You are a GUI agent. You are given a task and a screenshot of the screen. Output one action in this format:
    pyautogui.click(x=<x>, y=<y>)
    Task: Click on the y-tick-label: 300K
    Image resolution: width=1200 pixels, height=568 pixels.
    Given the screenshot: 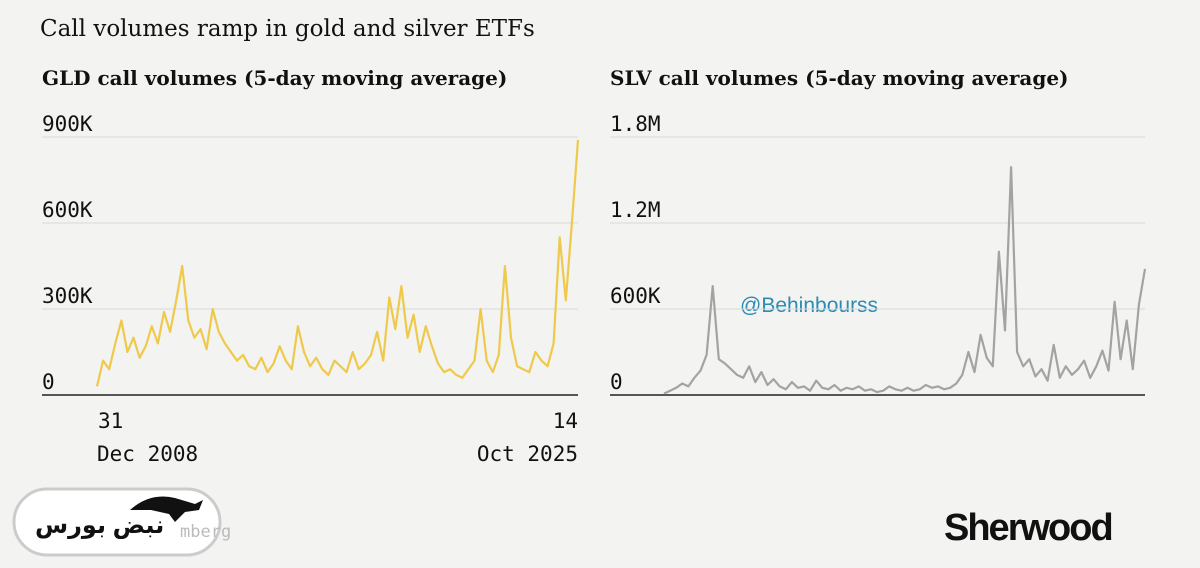 What is the action you would take?
    pyautogui.click(x=67, y=296)
    